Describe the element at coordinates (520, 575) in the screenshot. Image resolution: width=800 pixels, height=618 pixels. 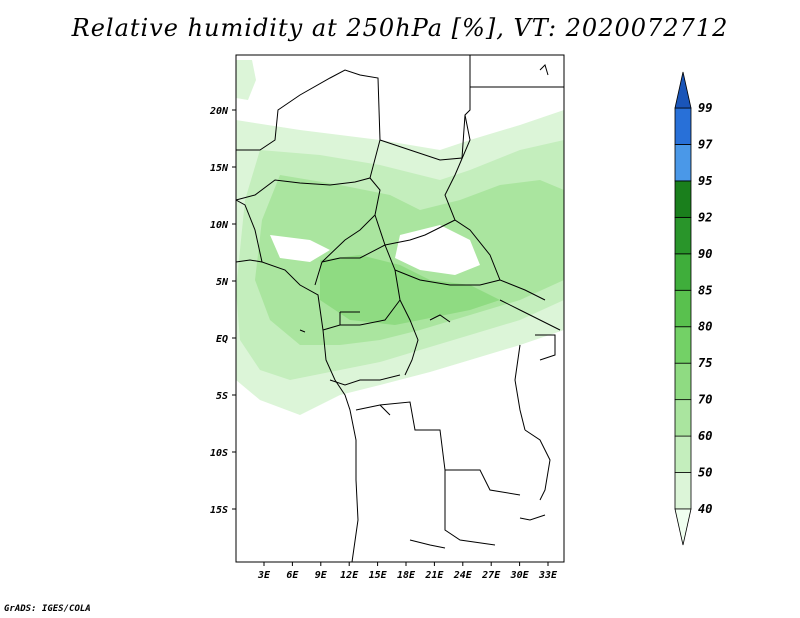
I see `lon-tick-label: 30E` at that location.